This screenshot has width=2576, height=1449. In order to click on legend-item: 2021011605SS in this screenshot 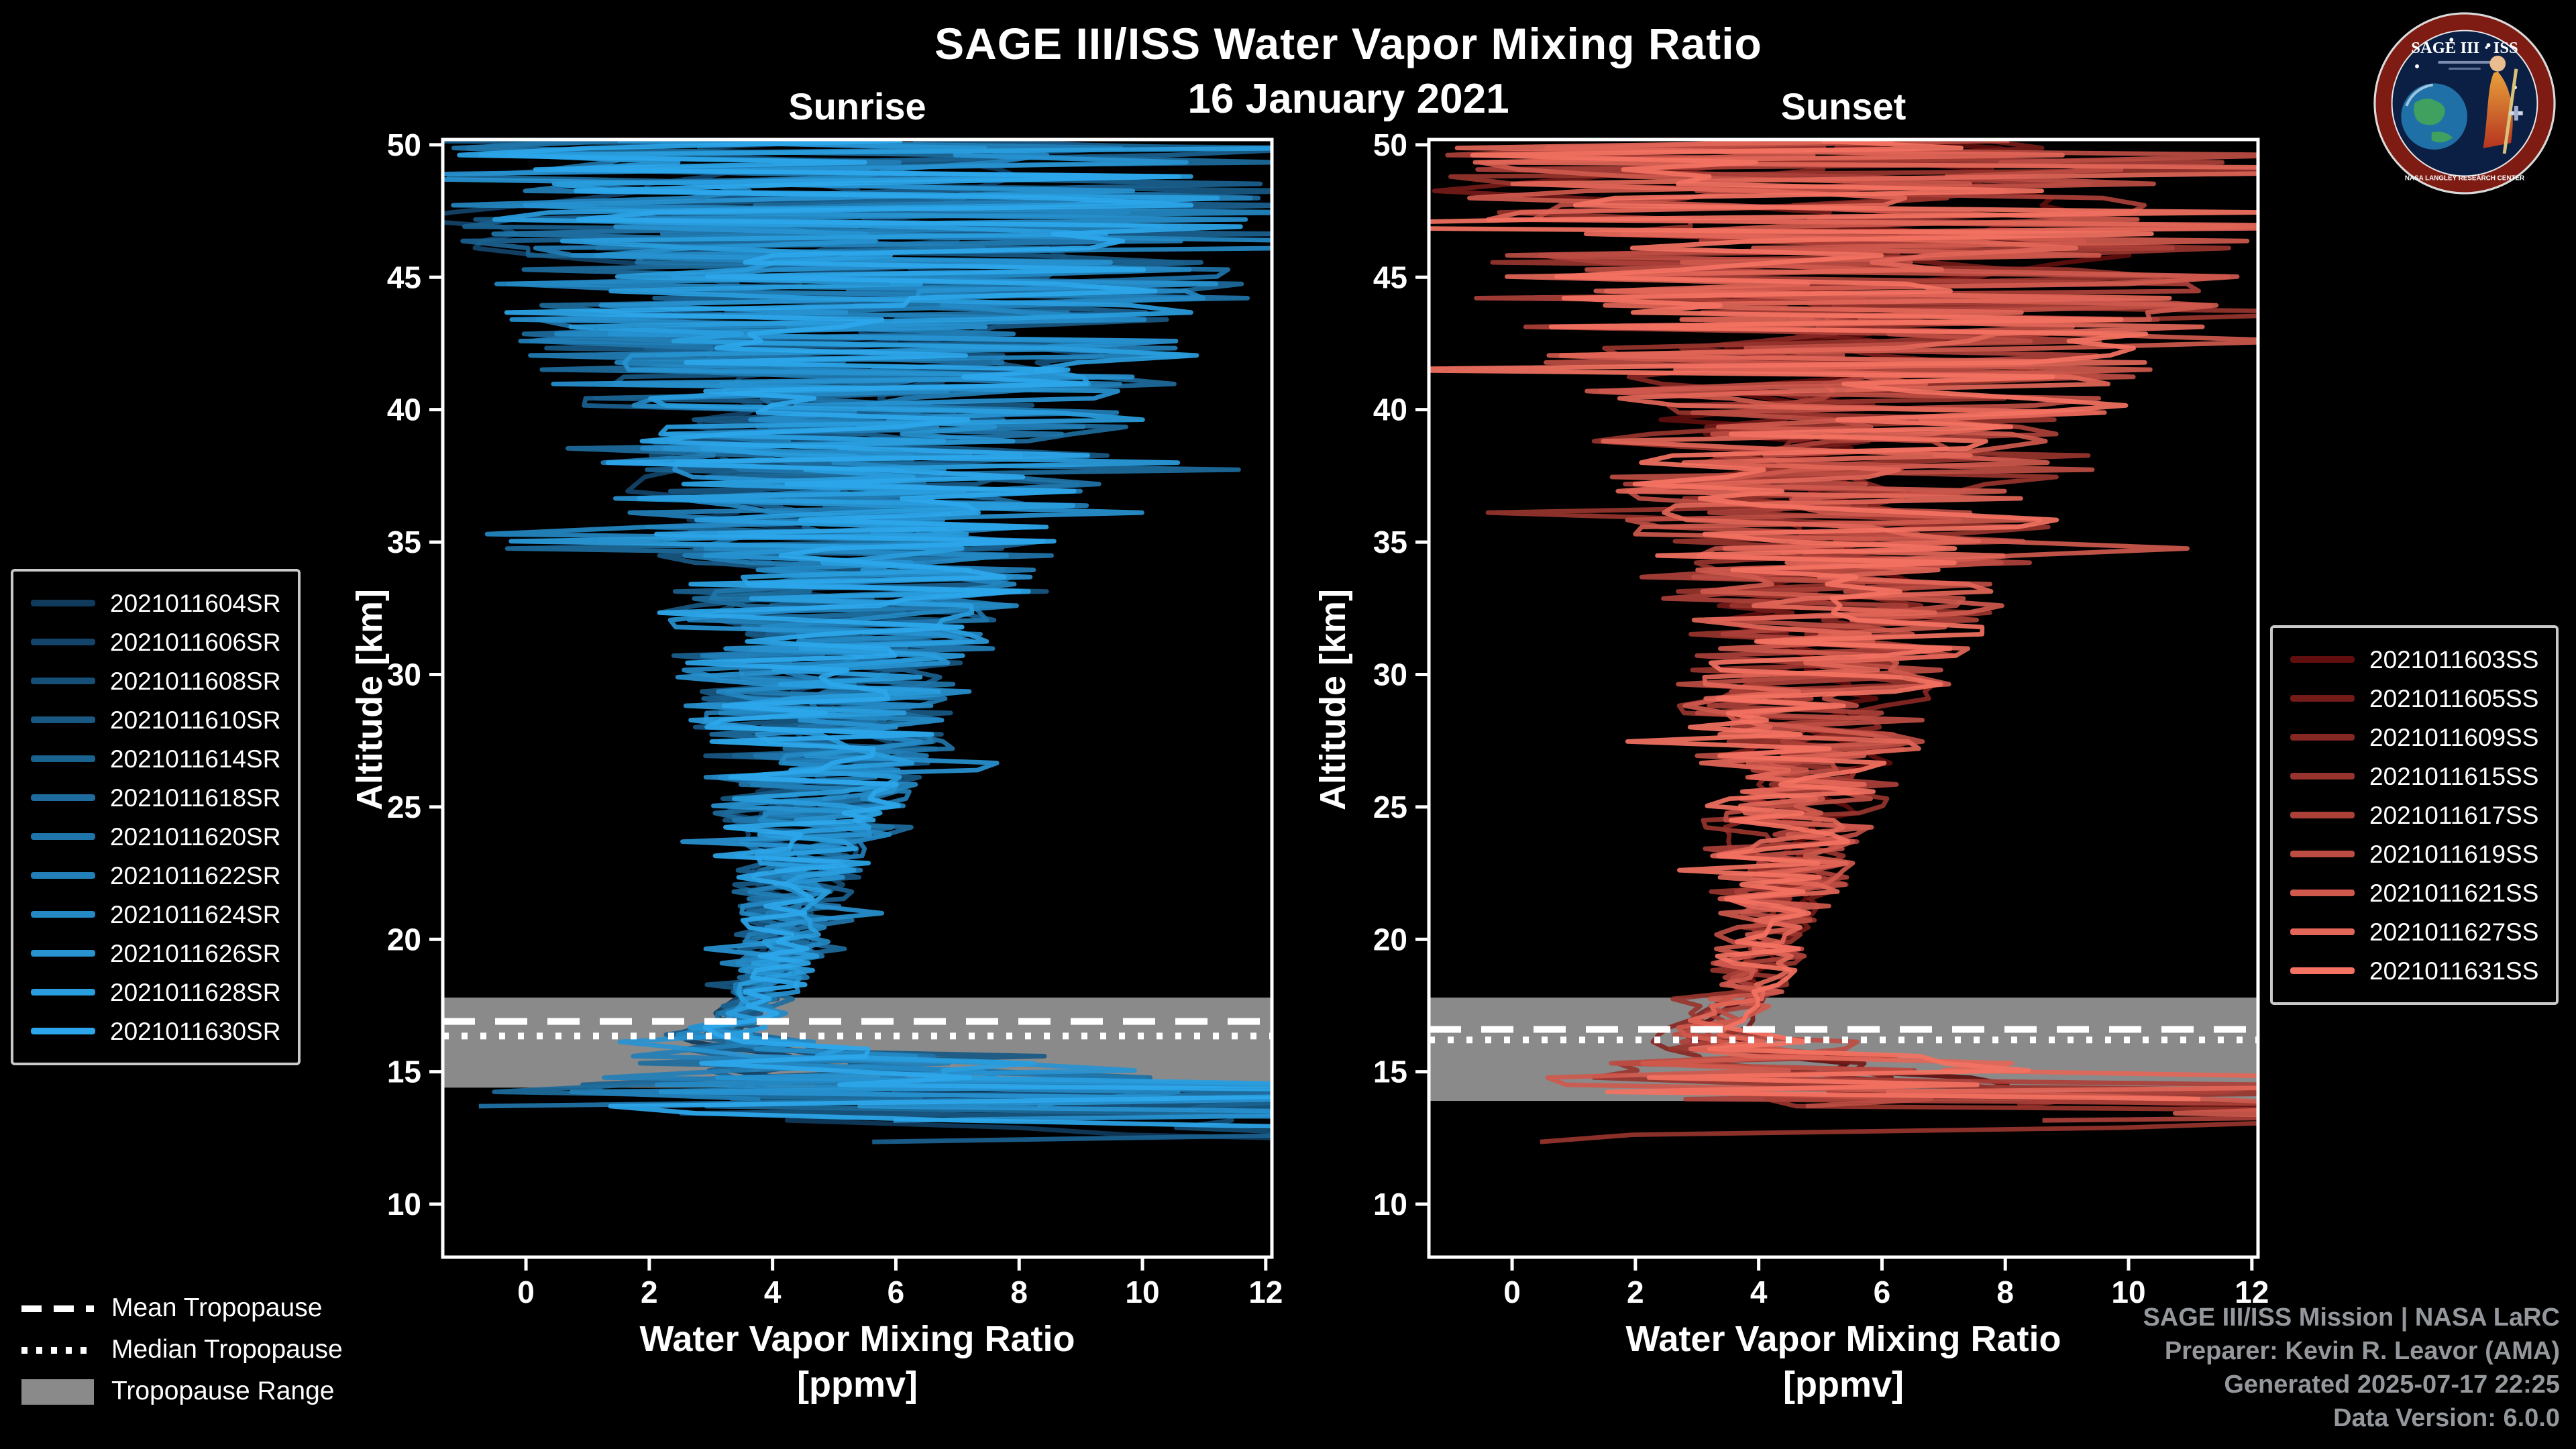, I will do `click(2414, 698)`.